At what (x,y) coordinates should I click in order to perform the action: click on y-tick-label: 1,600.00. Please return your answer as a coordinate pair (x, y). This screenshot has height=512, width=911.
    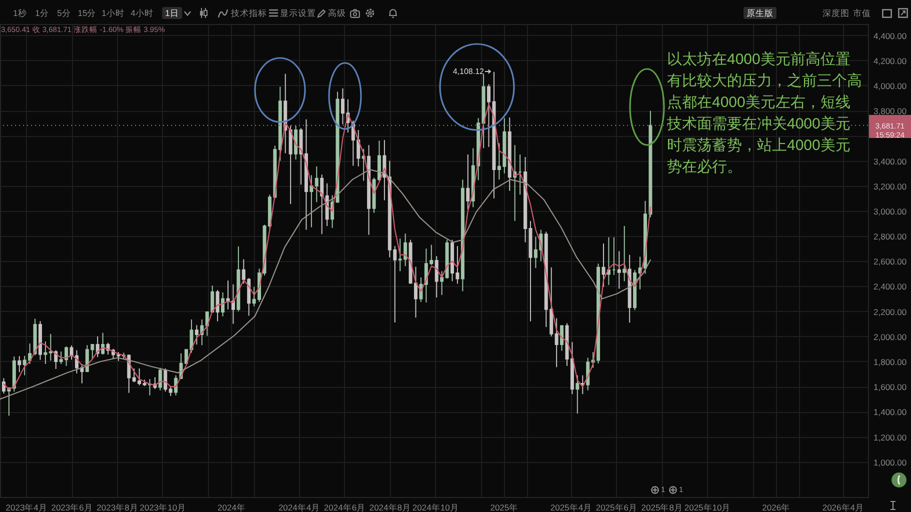
    Looking at the image, I should click on (890, 387).